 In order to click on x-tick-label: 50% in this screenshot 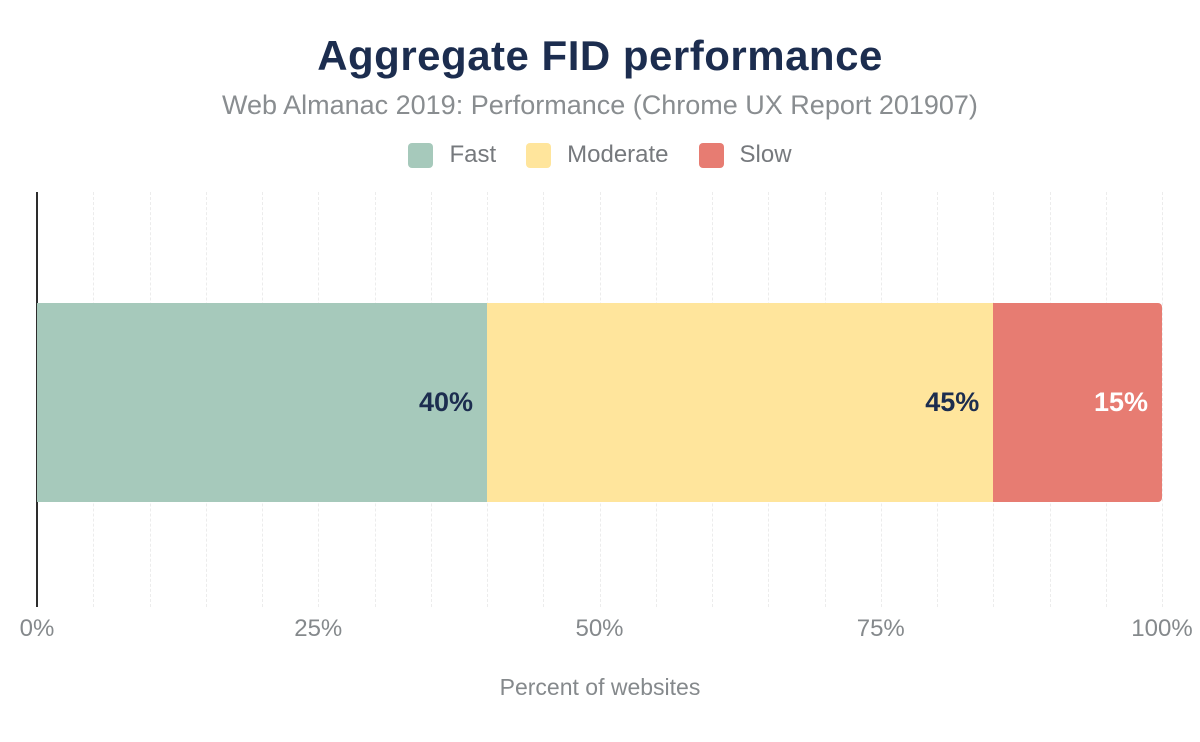, I will do `click(599, 628)`.